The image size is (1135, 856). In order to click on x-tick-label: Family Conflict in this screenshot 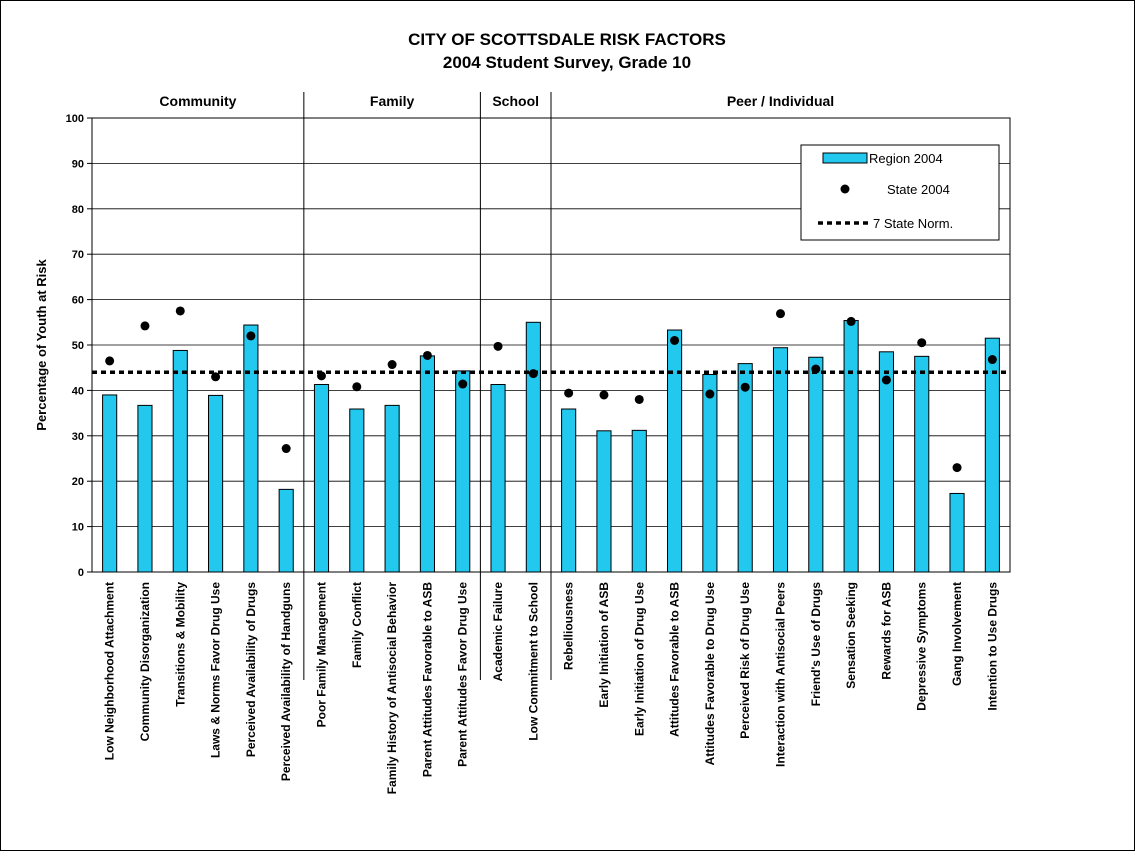, I will do `click(357, 625)`.